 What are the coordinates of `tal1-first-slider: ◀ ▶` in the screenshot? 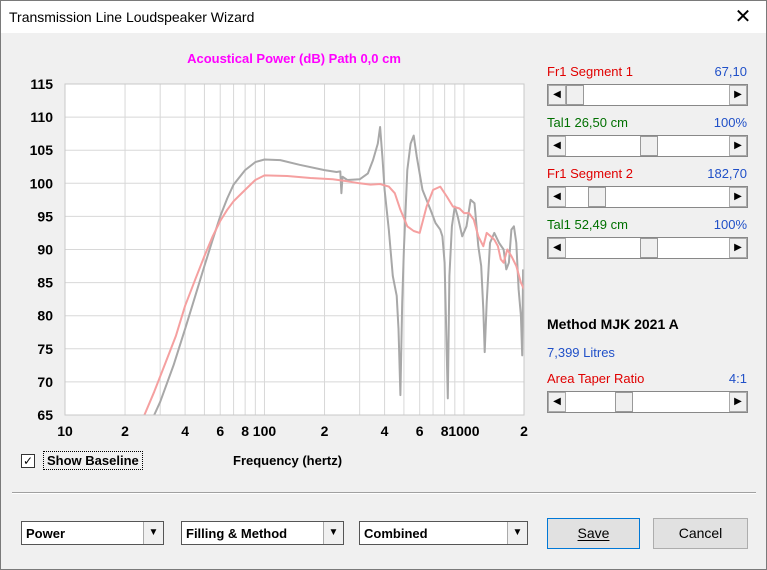 It's located at (647, 146).